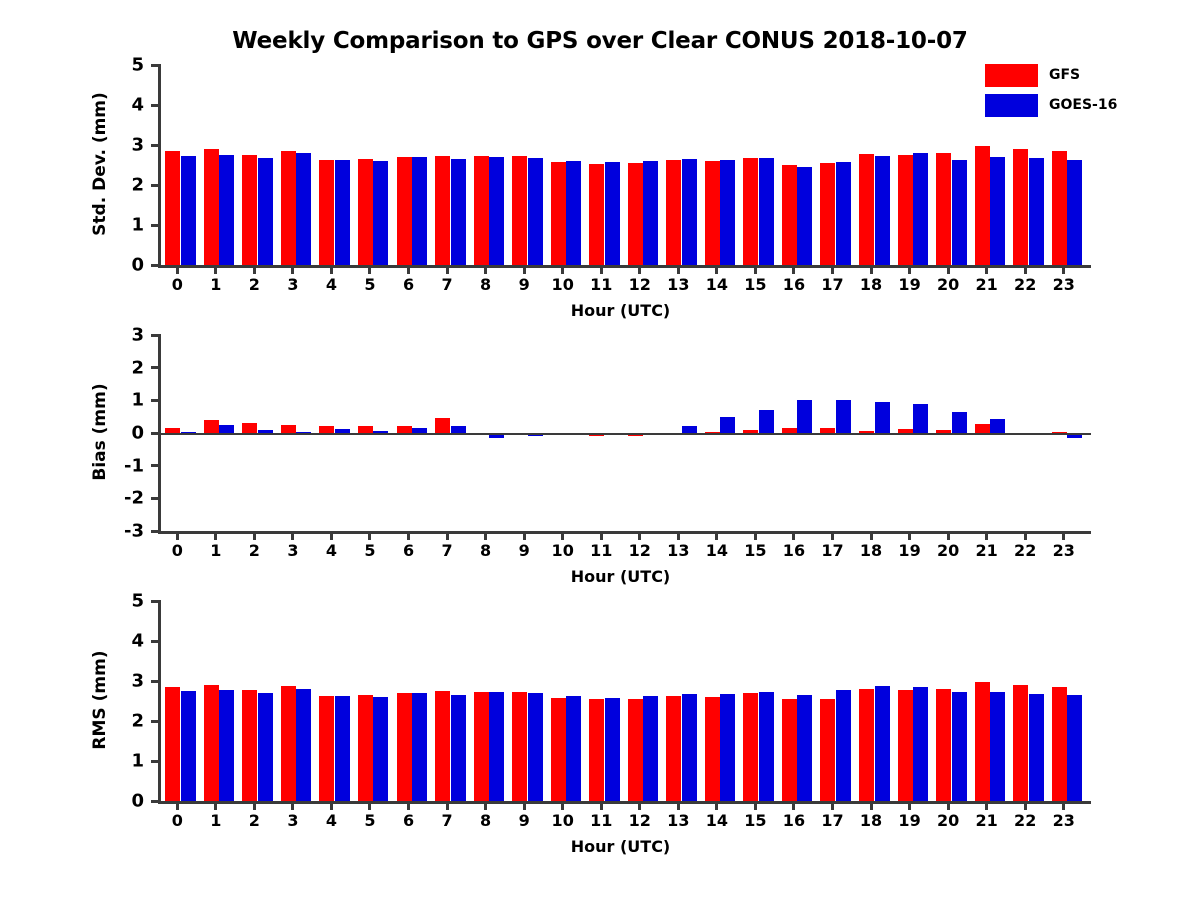 The image size is (1200, 900). What do you see at coordinates (447, 550) in the screenshot?
I see `x-tick-label-bias-7: 7` at bounding box center [447, 550].